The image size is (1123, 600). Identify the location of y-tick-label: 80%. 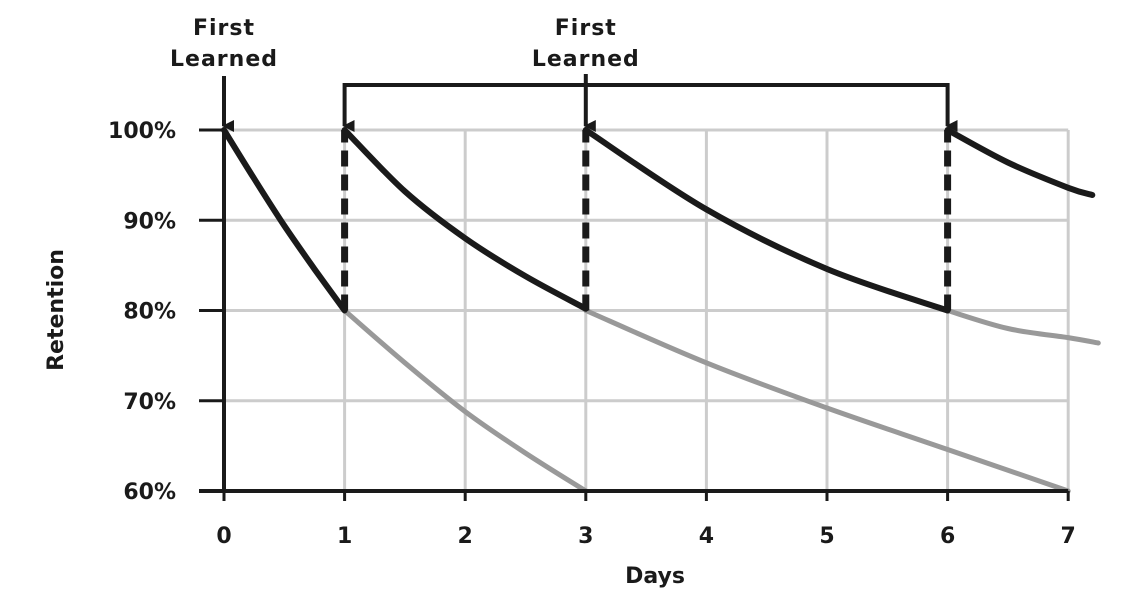
(149, 312).